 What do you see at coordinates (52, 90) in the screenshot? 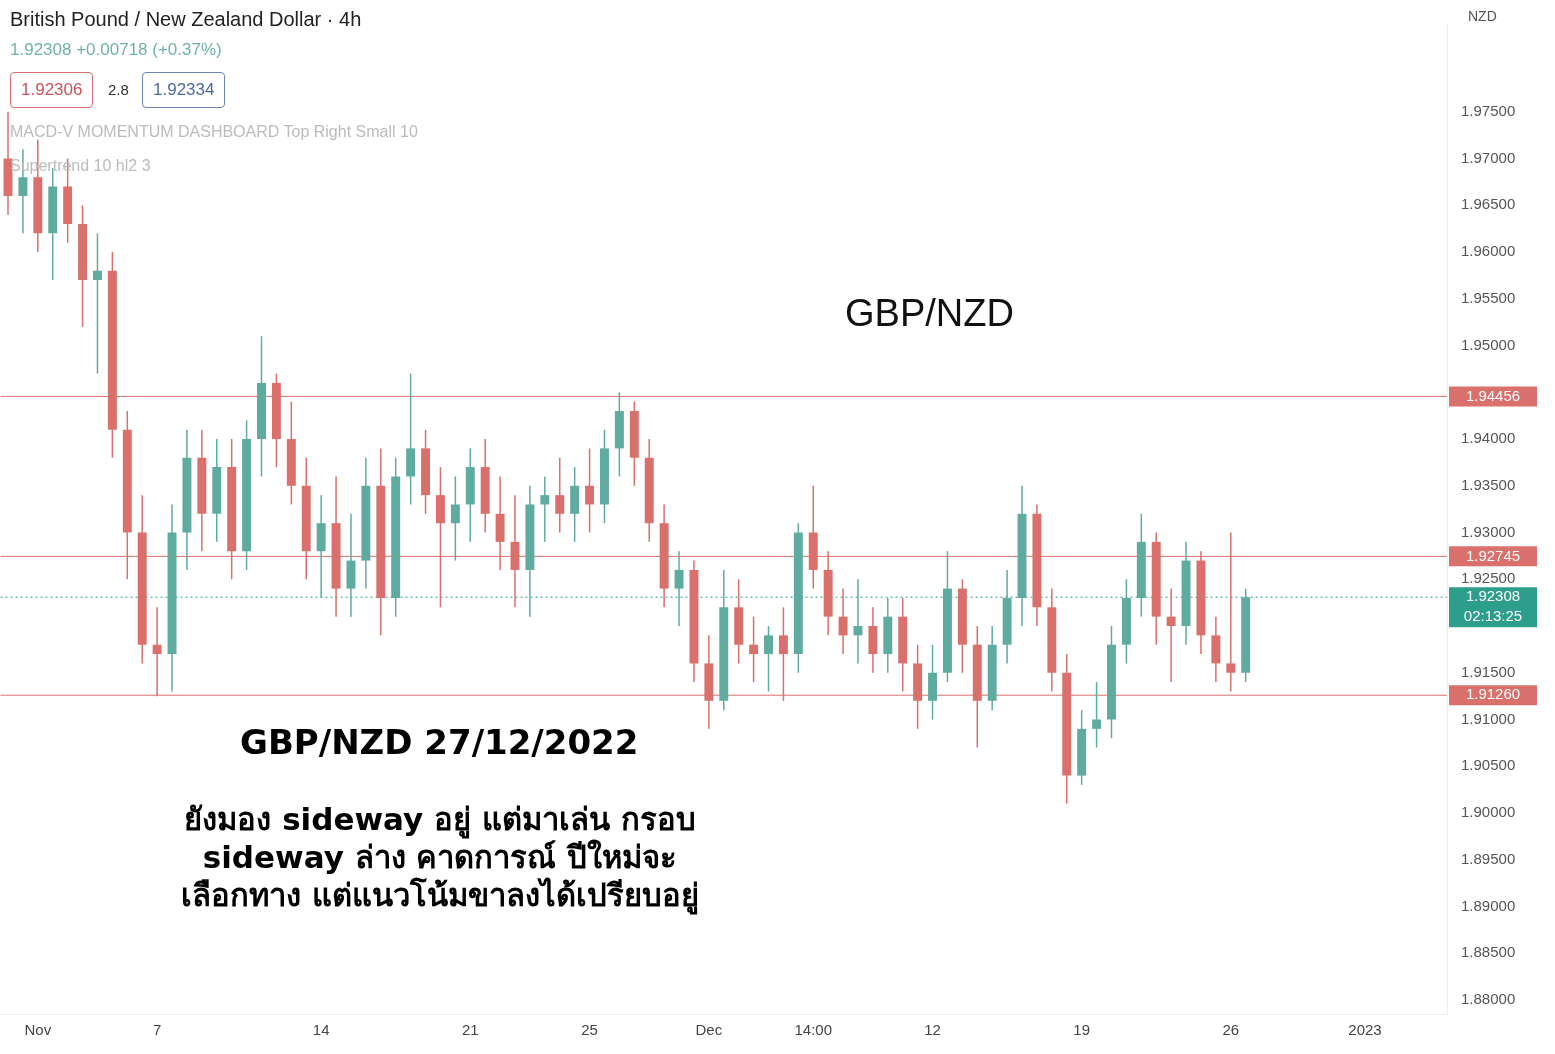
I see `annotation: 1.92306` at bounding box center [52, 90].